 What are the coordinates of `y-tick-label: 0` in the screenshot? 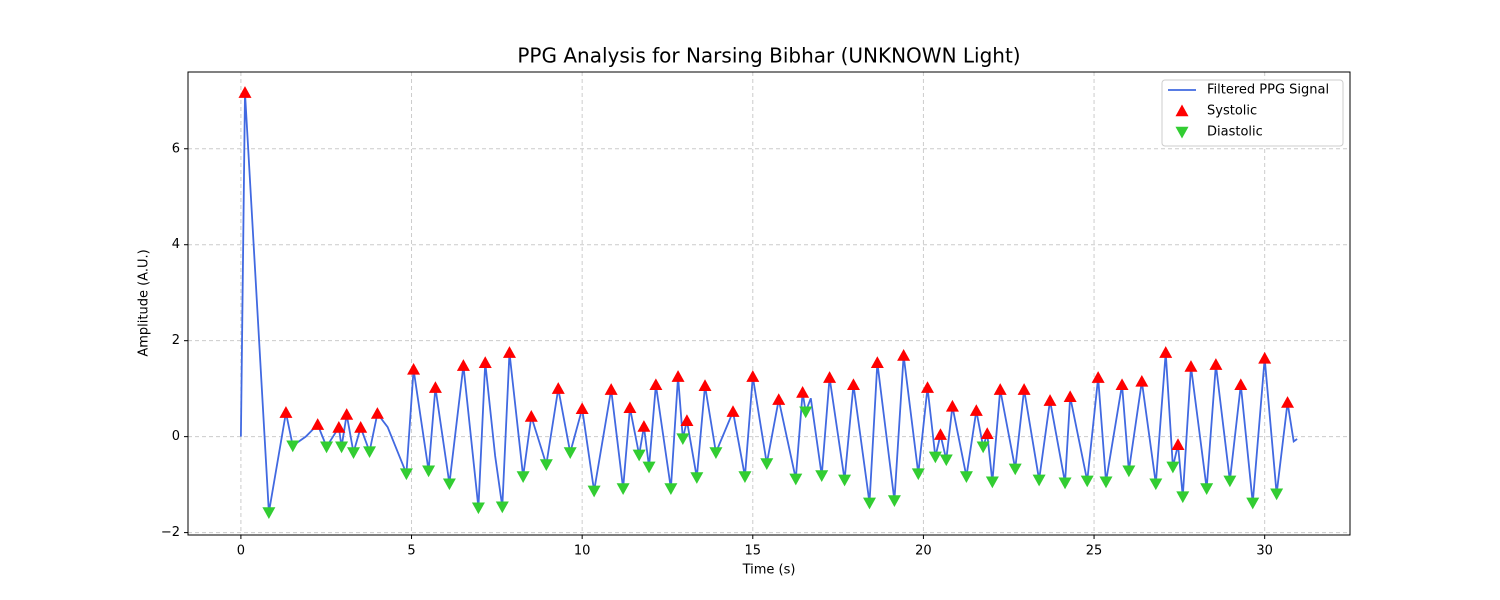 It's located at (176, 436).